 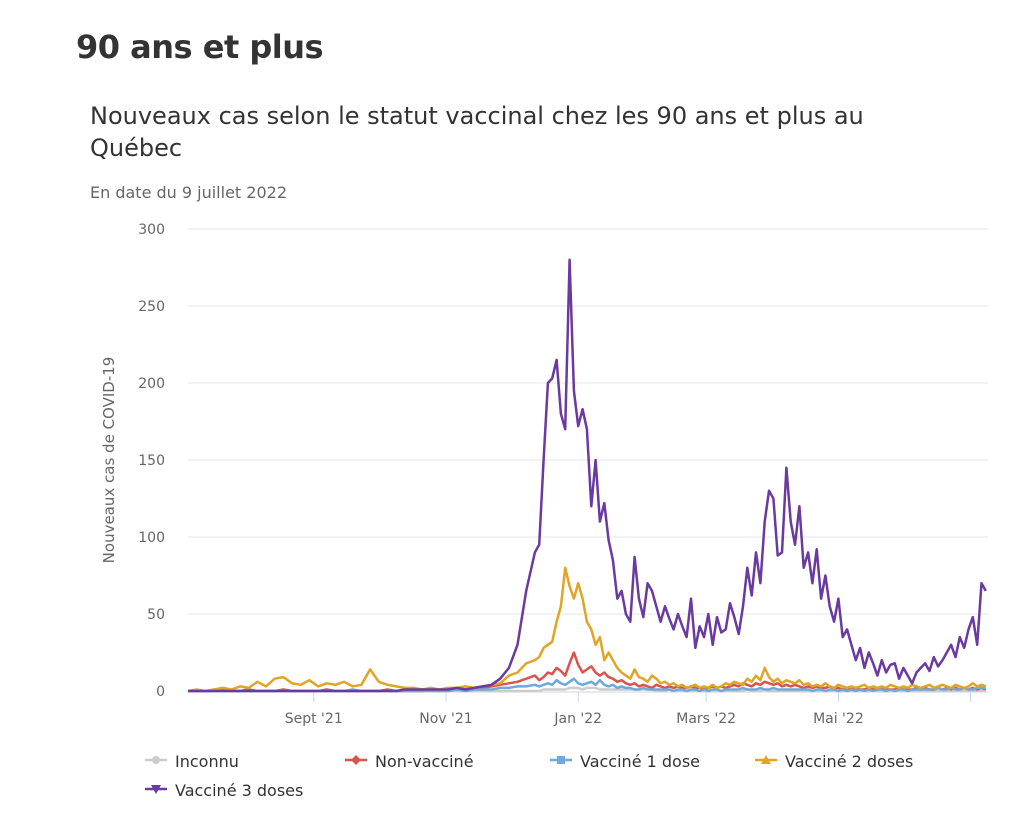 I want to click on legend-item-non-vaccine: Non-vacciné, so click(x=409, y=761).